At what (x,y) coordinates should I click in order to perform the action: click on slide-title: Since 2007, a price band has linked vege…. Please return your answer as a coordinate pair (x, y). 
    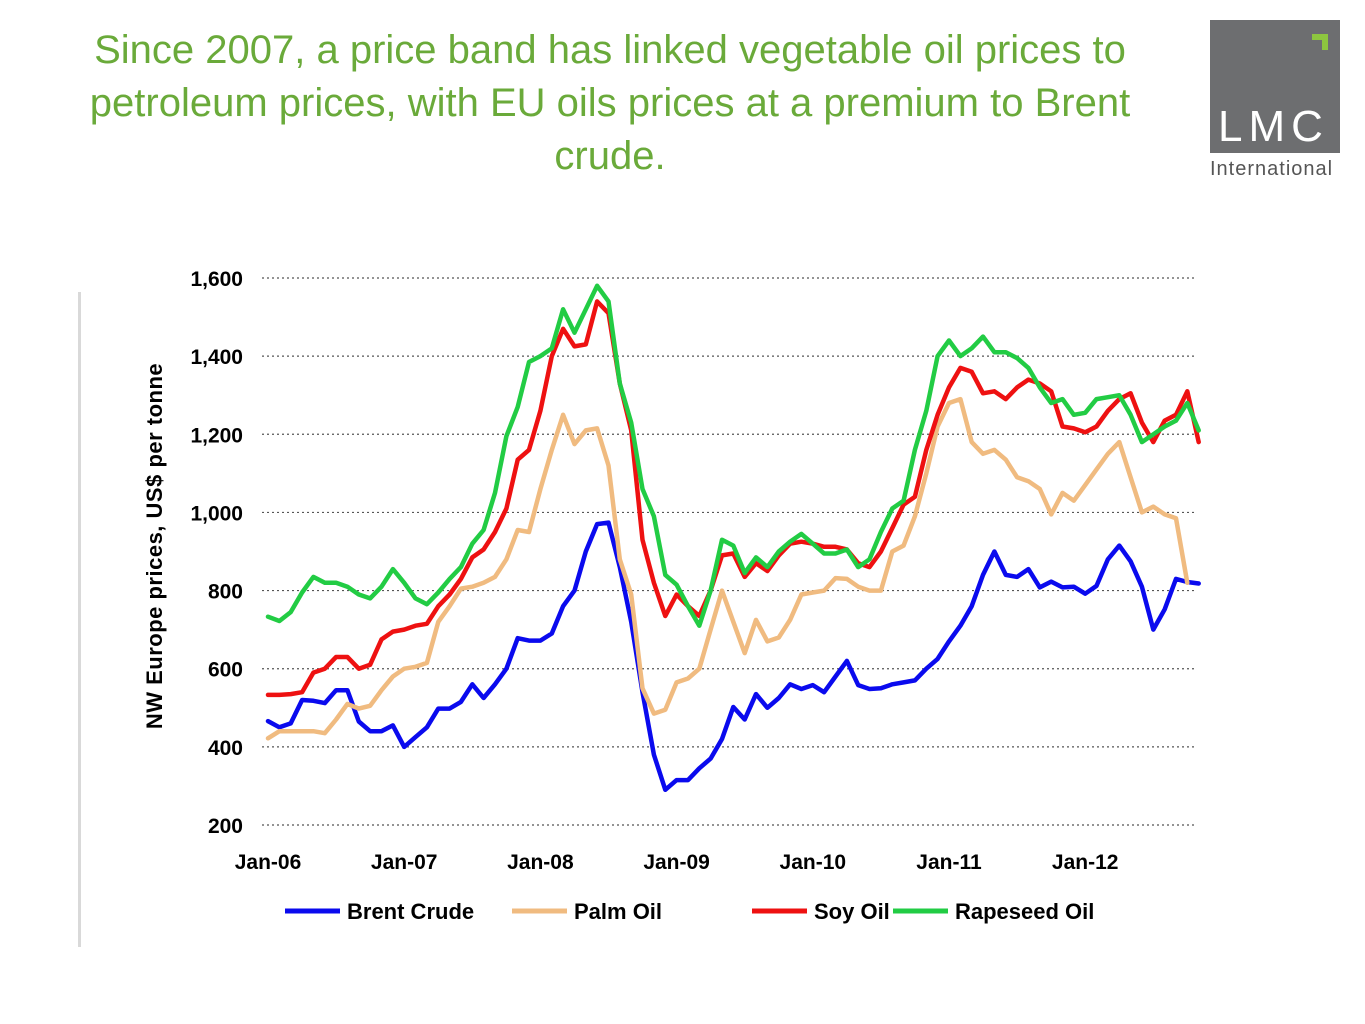
    Looking at the image, I should click on (610, 103).